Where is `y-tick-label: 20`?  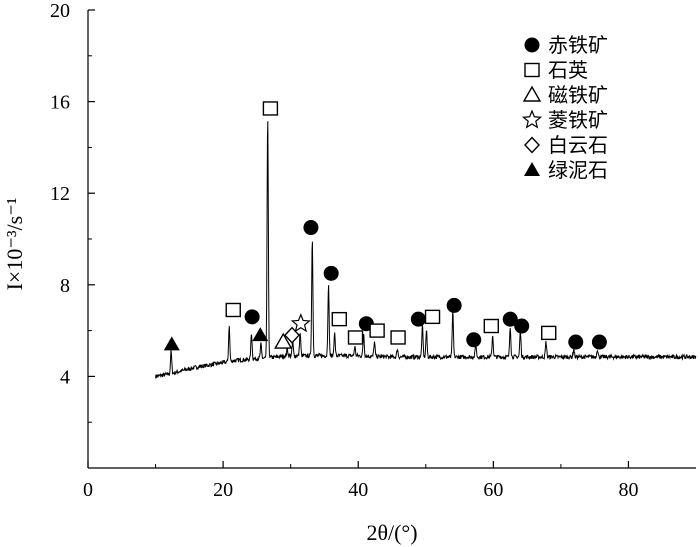 y-tick-label: 20 is located at coordinates (60, 11).